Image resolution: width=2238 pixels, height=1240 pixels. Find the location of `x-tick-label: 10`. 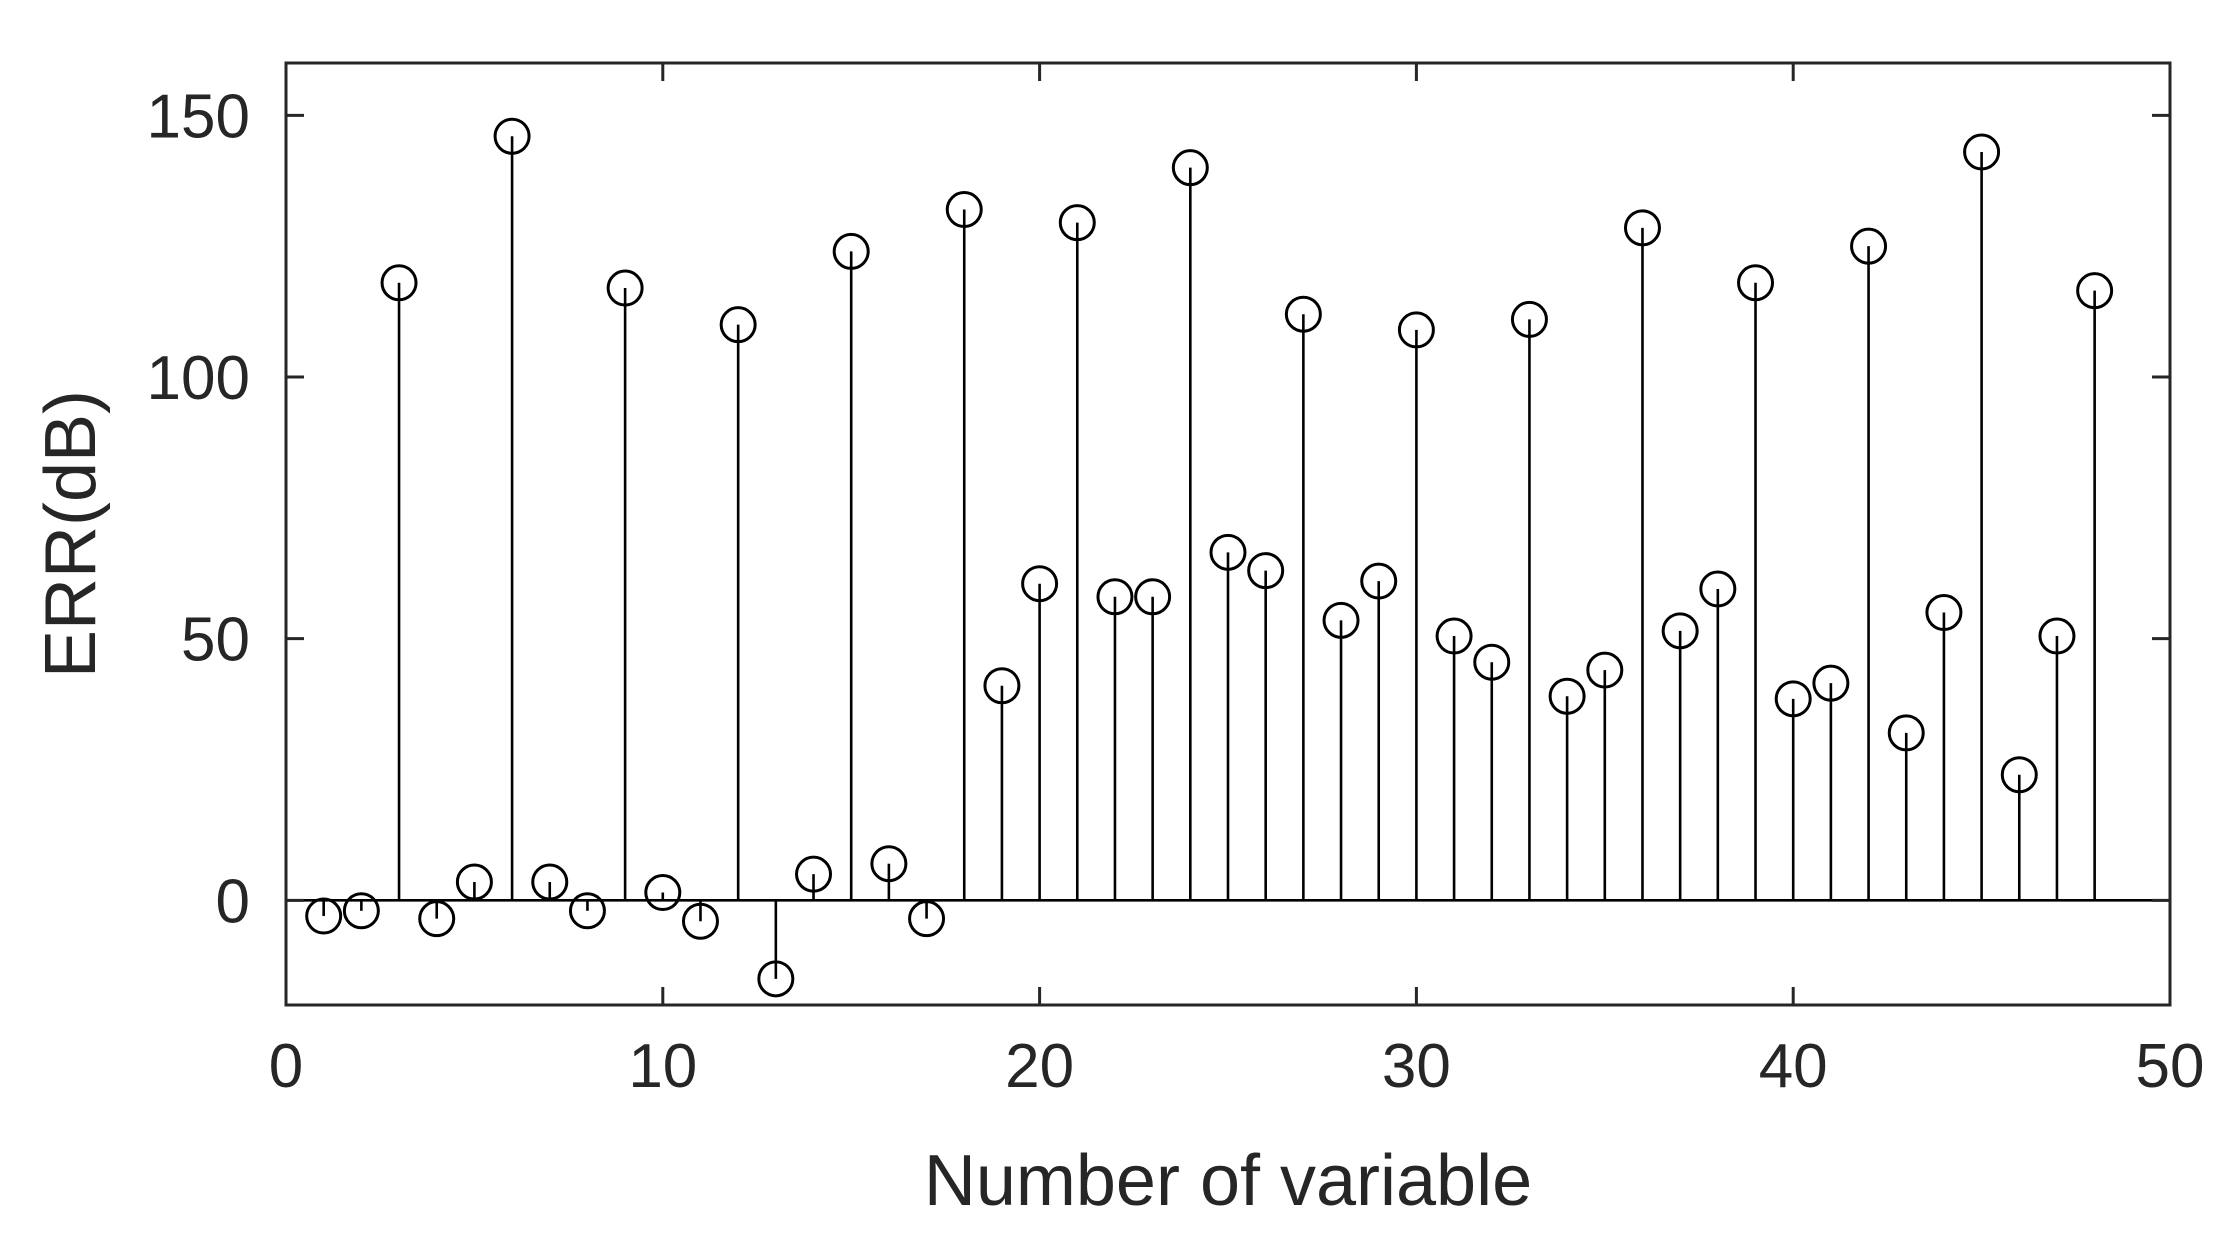

x-tick-label: 10 is located at coordinates (662, 1066).